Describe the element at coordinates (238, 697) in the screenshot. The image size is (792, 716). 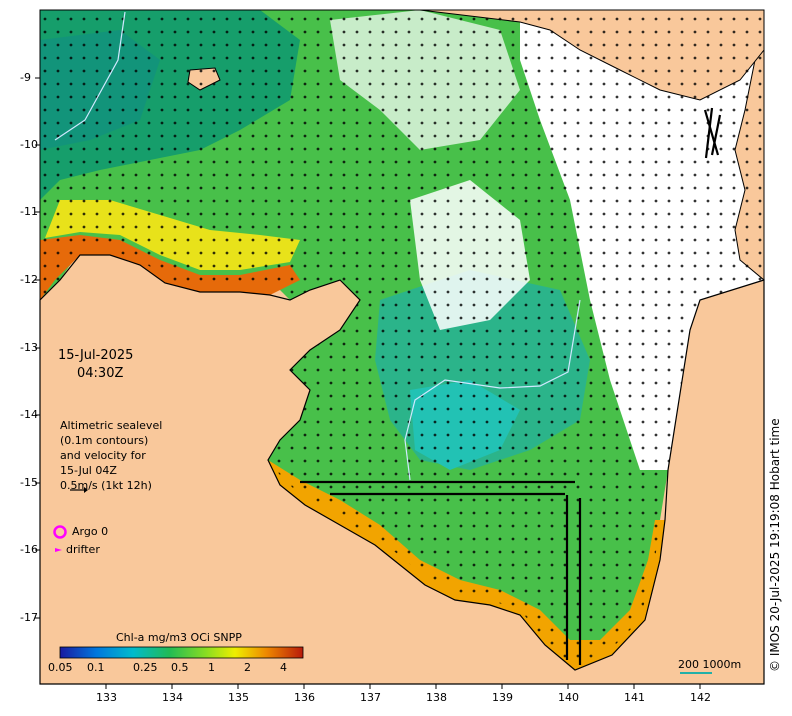
I see `x-tick-label: 135` at that location.